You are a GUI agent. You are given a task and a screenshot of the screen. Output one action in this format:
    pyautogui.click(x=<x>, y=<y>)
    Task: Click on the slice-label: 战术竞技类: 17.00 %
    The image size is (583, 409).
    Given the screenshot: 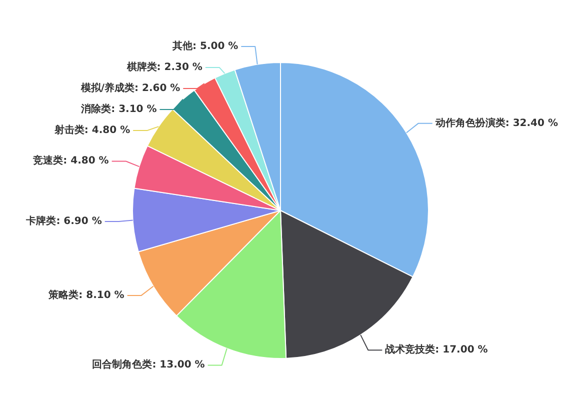 What is the action you would take?
    pyautogui.click(x=436, y=350)
    